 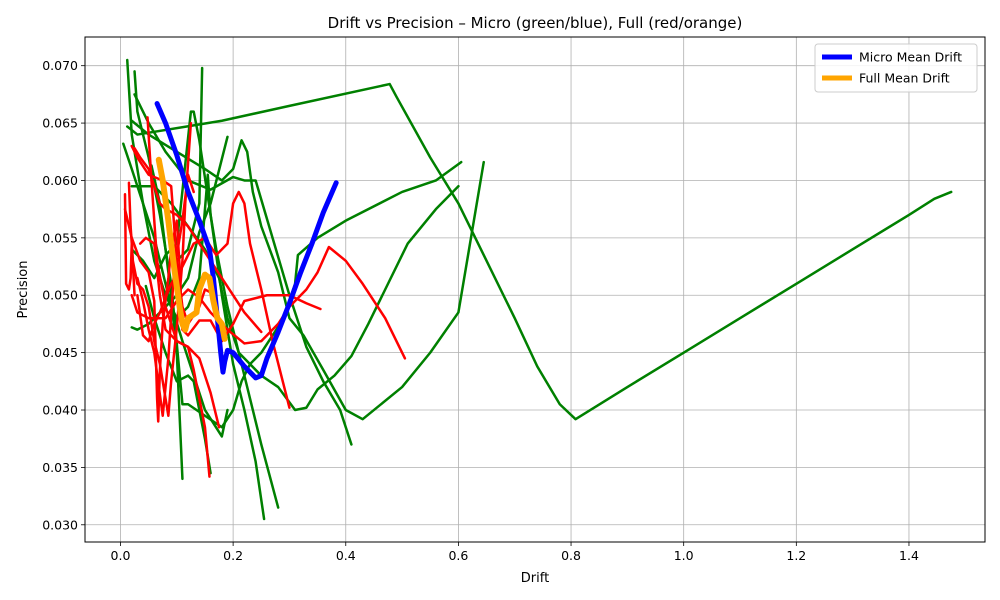 What do you see at coordinates (346, 555) in the screenshot?
I see `x-tick-label: 0.4` at bounding box center [346, 555].